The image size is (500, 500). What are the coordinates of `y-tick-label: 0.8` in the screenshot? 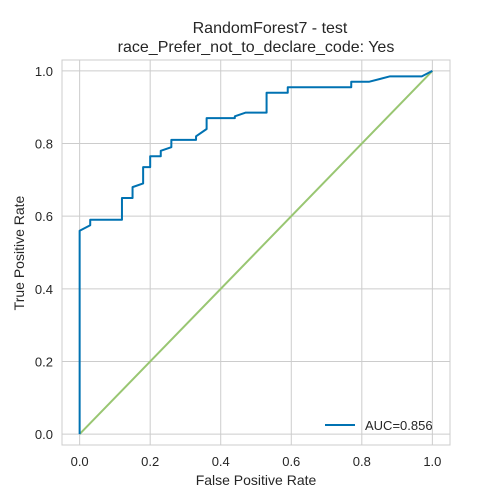 It's located at (44, 144).